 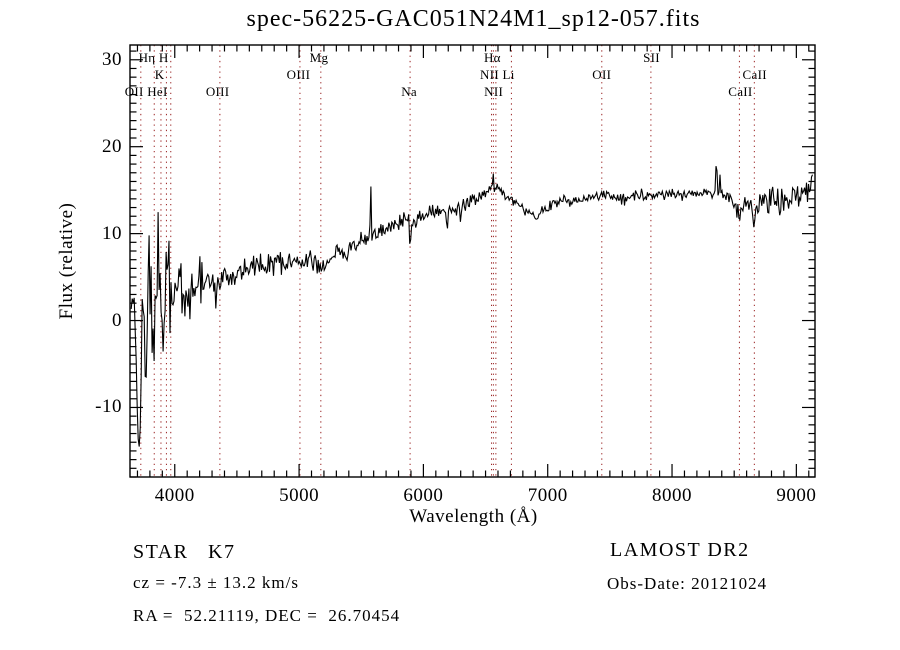 I want to click on line-label: Mg, so click(x=319, y=57).